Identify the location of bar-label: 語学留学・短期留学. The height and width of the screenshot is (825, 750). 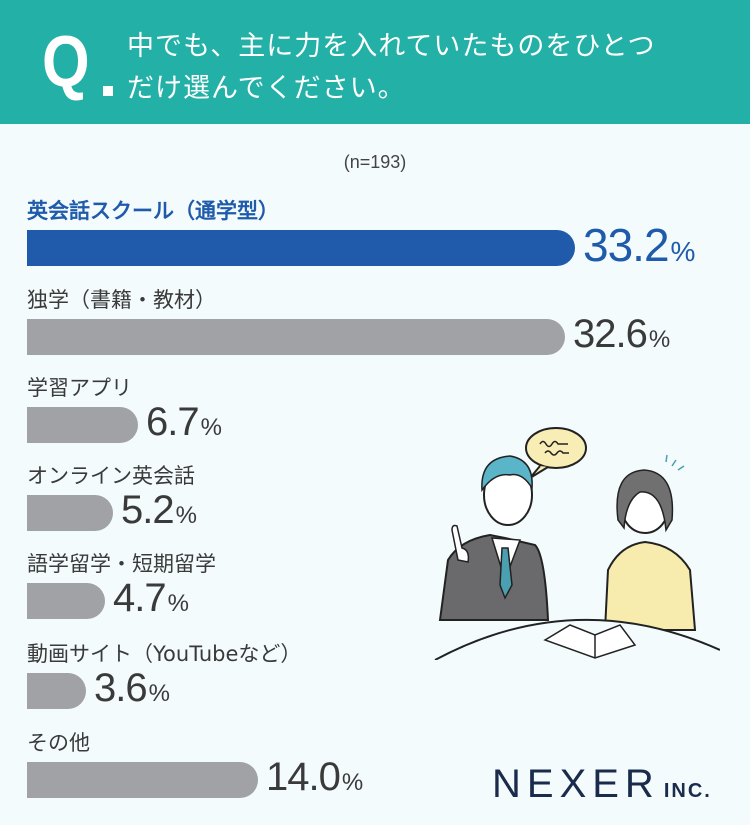
(121, 564).